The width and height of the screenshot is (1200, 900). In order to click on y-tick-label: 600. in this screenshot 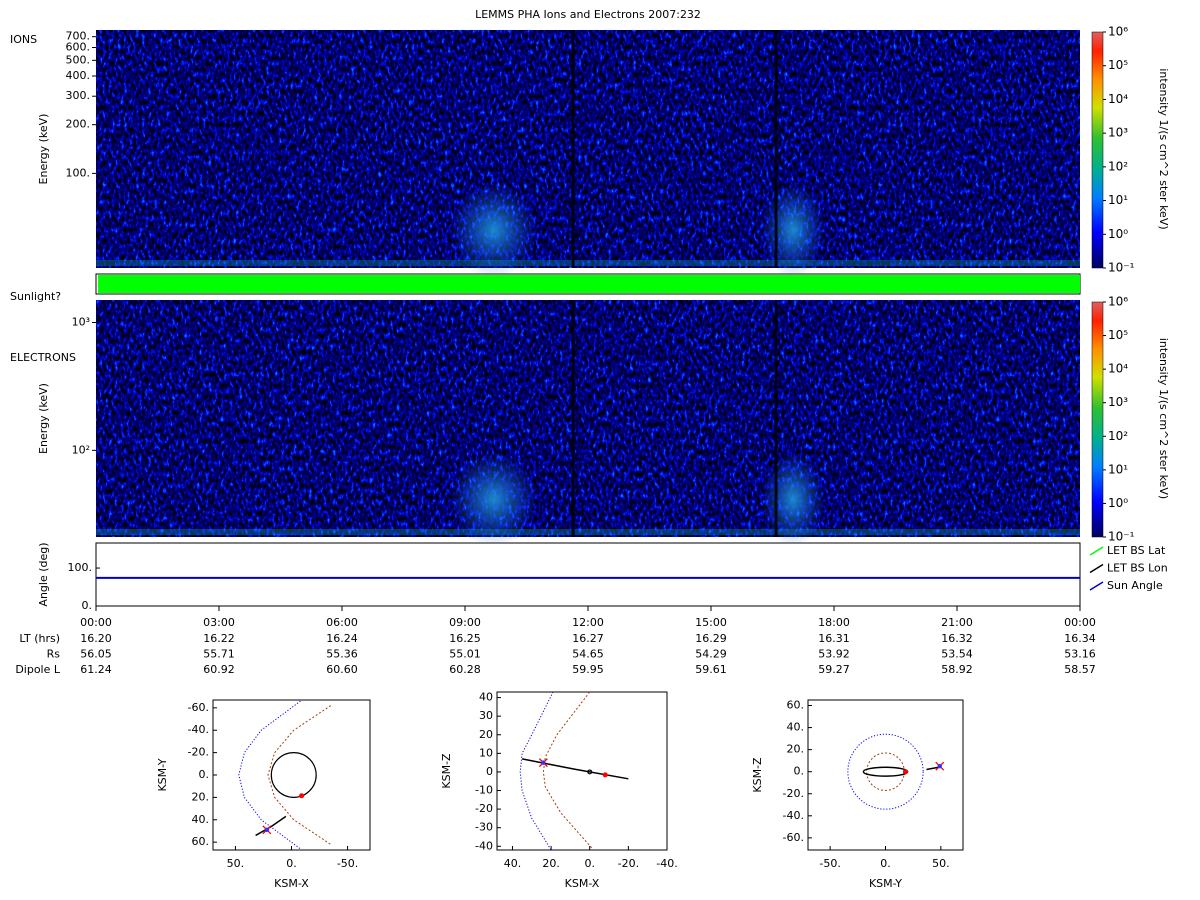, I will do `click(78, 47)`.